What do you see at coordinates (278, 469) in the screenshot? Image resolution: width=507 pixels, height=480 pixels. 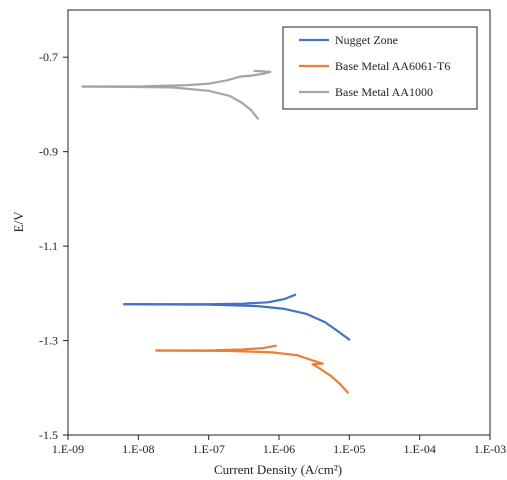 I see `x-axis-title: Current Density (A/cm²)` at bounding box center [278, 469].